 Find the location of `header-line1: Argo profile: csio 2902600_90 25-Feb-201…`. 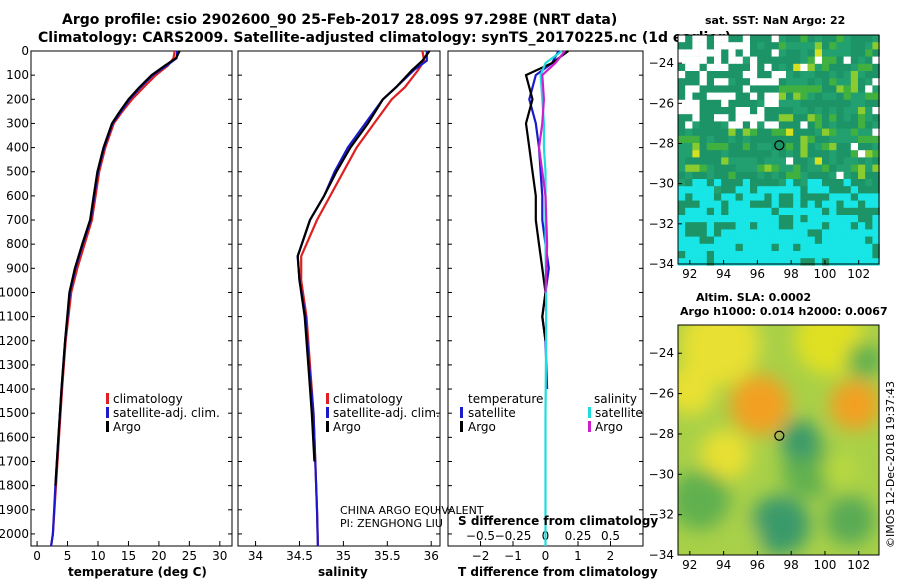

header-line1: Argo profile: csio 2902600_90 25-Feb-201… is located at coordinates (339, 20).